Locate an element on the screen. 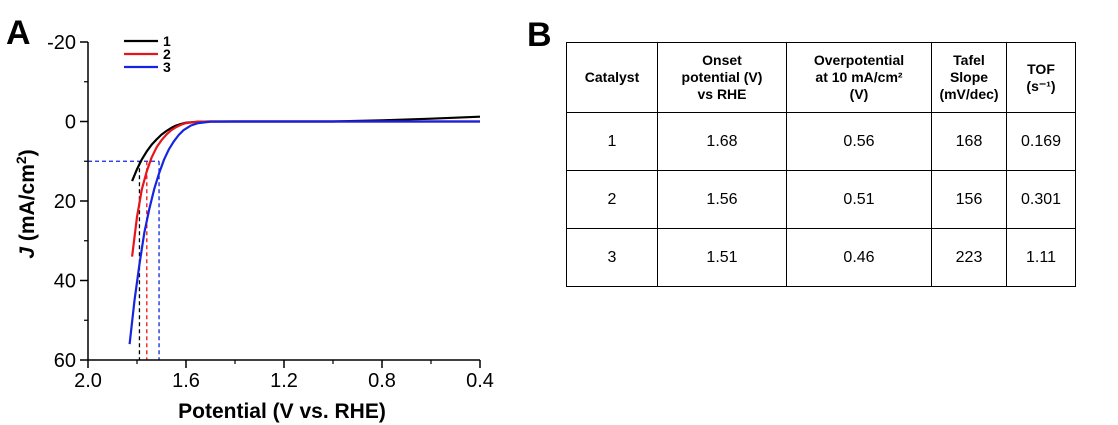 The width and height of the screenshot is (1118, 425). panel-a-letter: A is located at coordinates (18, 33).